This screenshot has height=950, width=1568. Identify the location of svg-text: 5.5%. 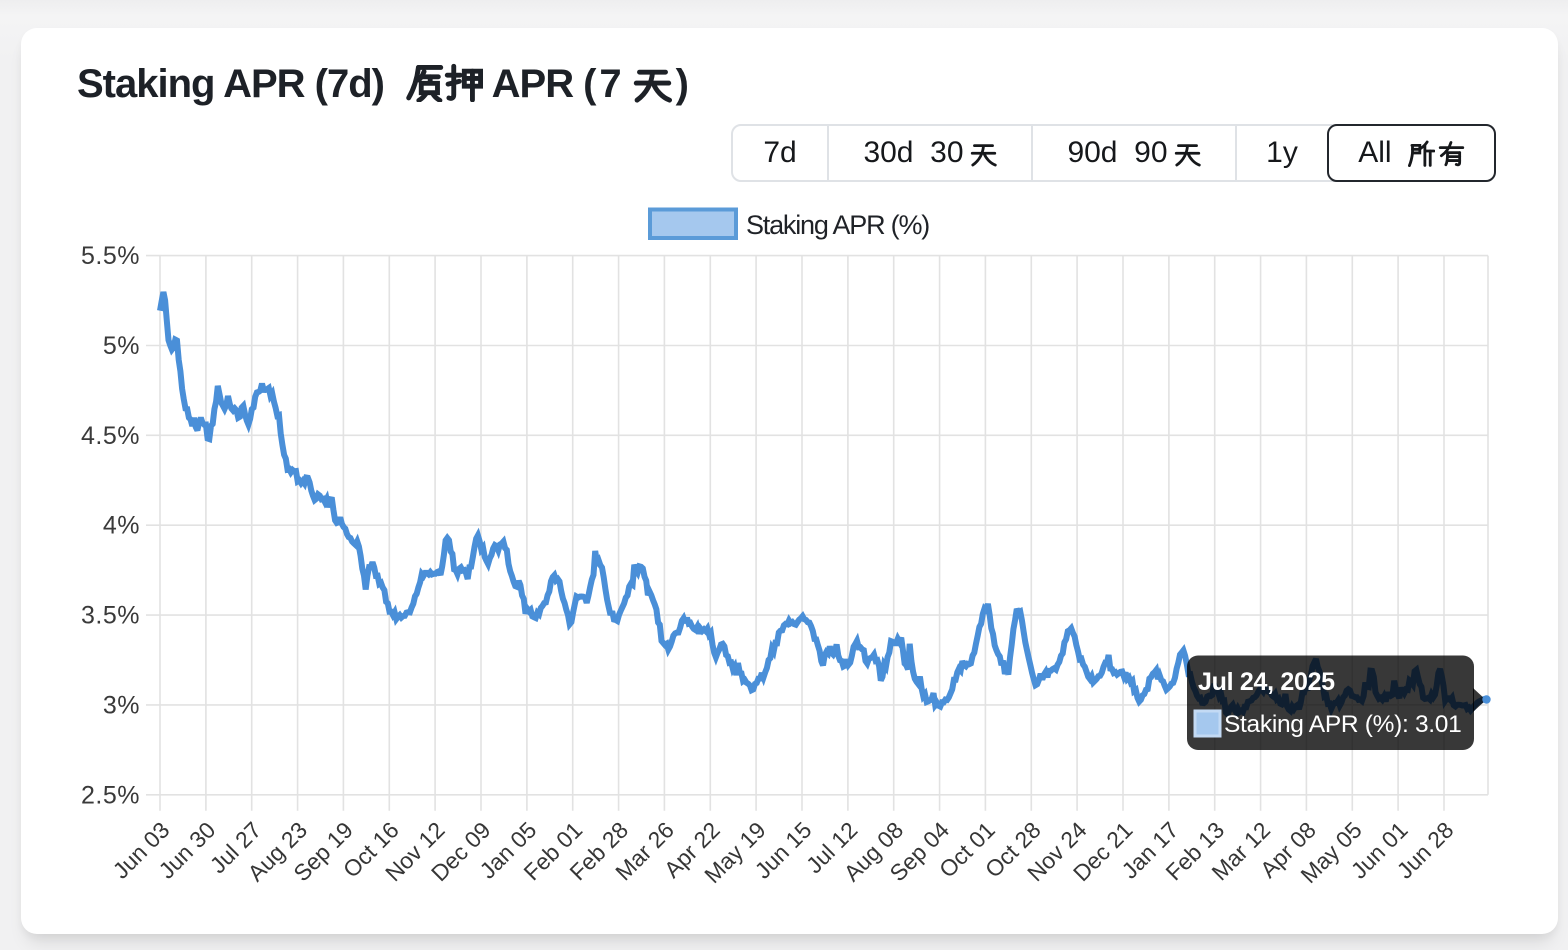
(110, 256).